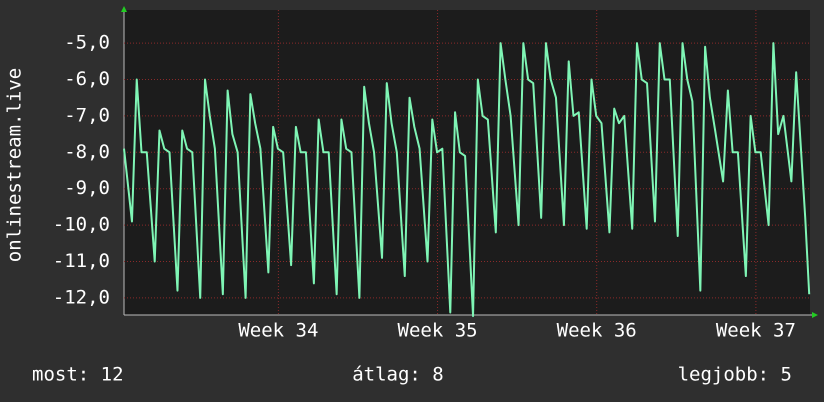 This screenshot has width=824, height=402. Describe the element at coordinates (278, 331) in the screenshot. I see `x-tick-label: Week 34` at that location.